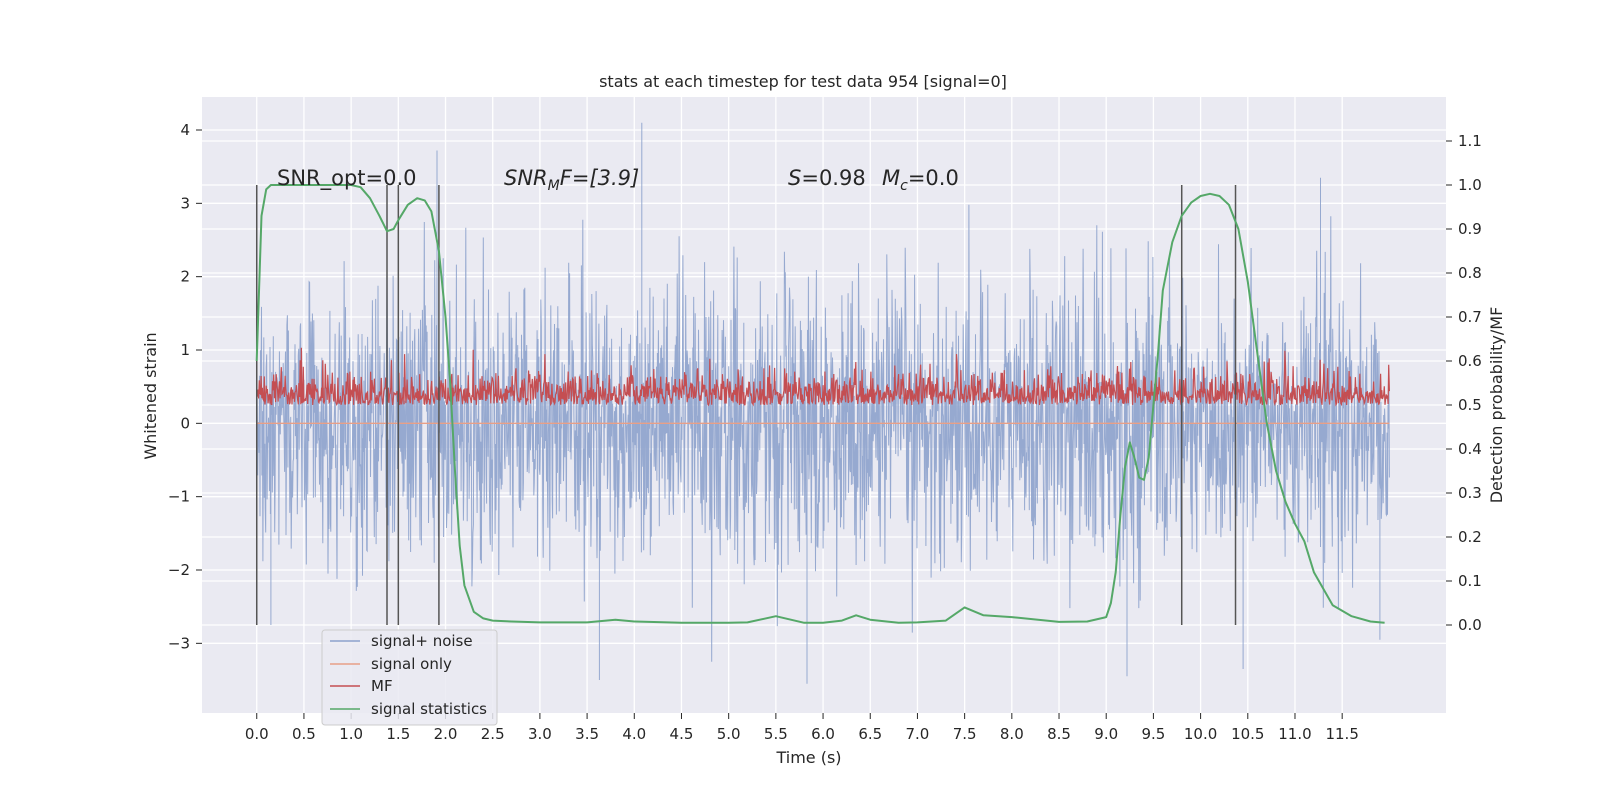 This screenshot has height=800, width=1600. I want to click on x-tick-label: 3.0, so click(540, 734).